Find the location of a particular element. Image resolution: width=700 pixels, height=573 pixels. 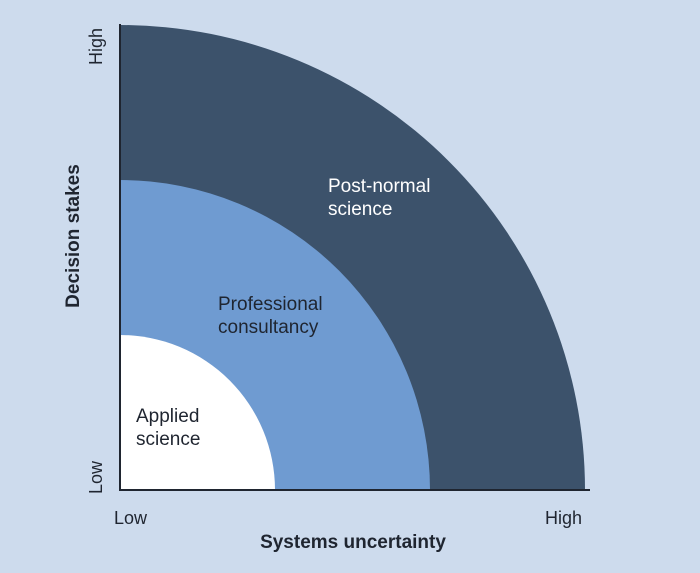

y-high-label: High is located at coordinates (96, 46).